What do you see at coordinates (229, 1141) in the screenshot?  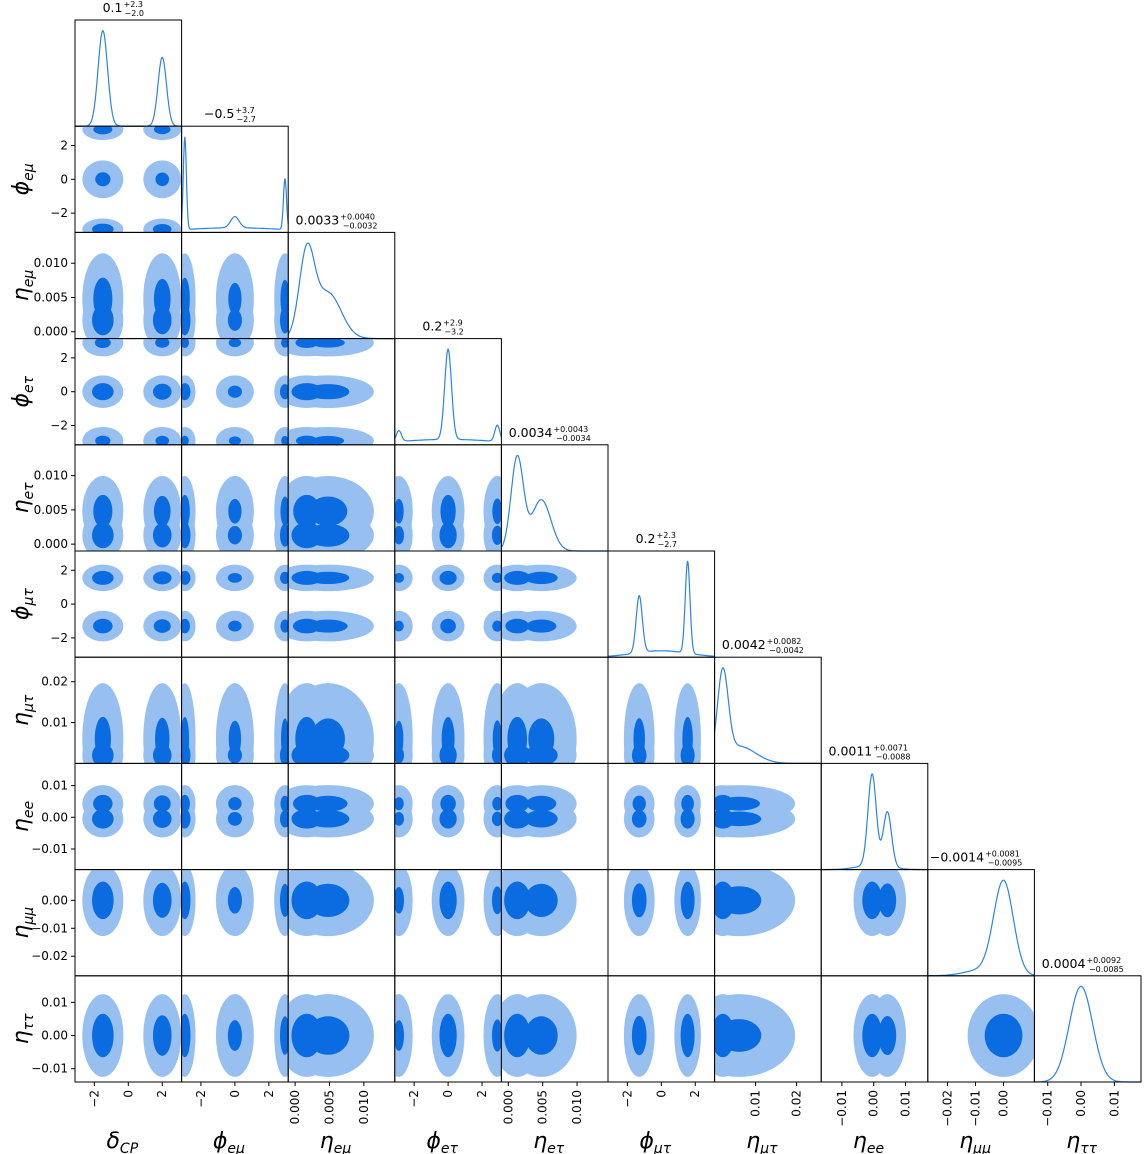 I see `xlabel-pem: ϕeμ` at bounding box center [229, 1141].